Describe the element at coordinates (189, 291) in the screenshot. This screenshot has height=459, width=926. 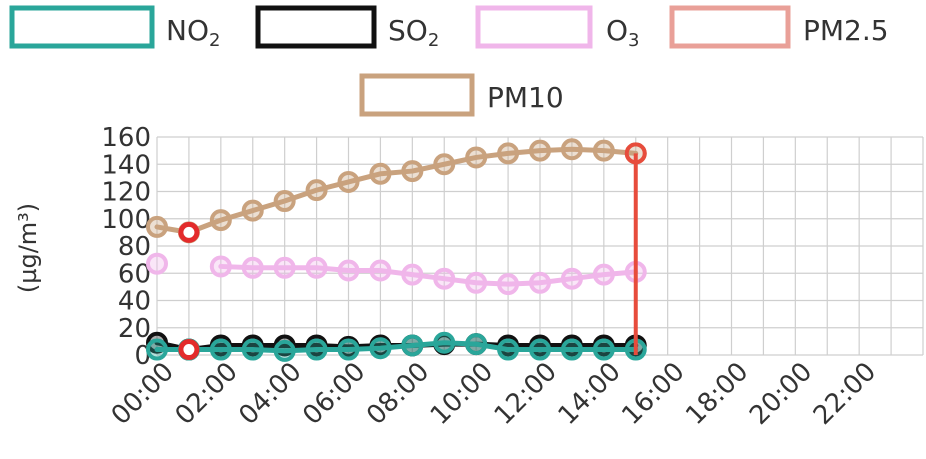
I see `highlight-markers` at that location.